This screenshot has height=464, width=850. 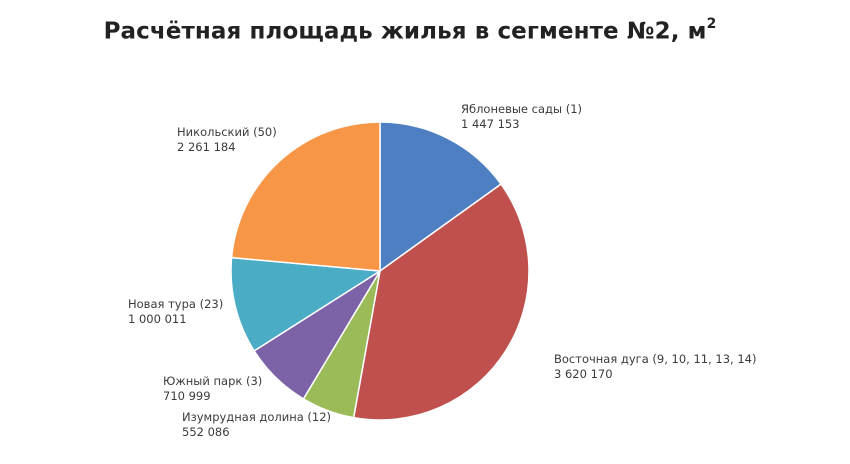 What do you see at coordinates (405, 31) in the screenshot?
I see `chart-title-text: Расчётная площадь жилья в сегменте №2, м` at bounding box center [405, 31].